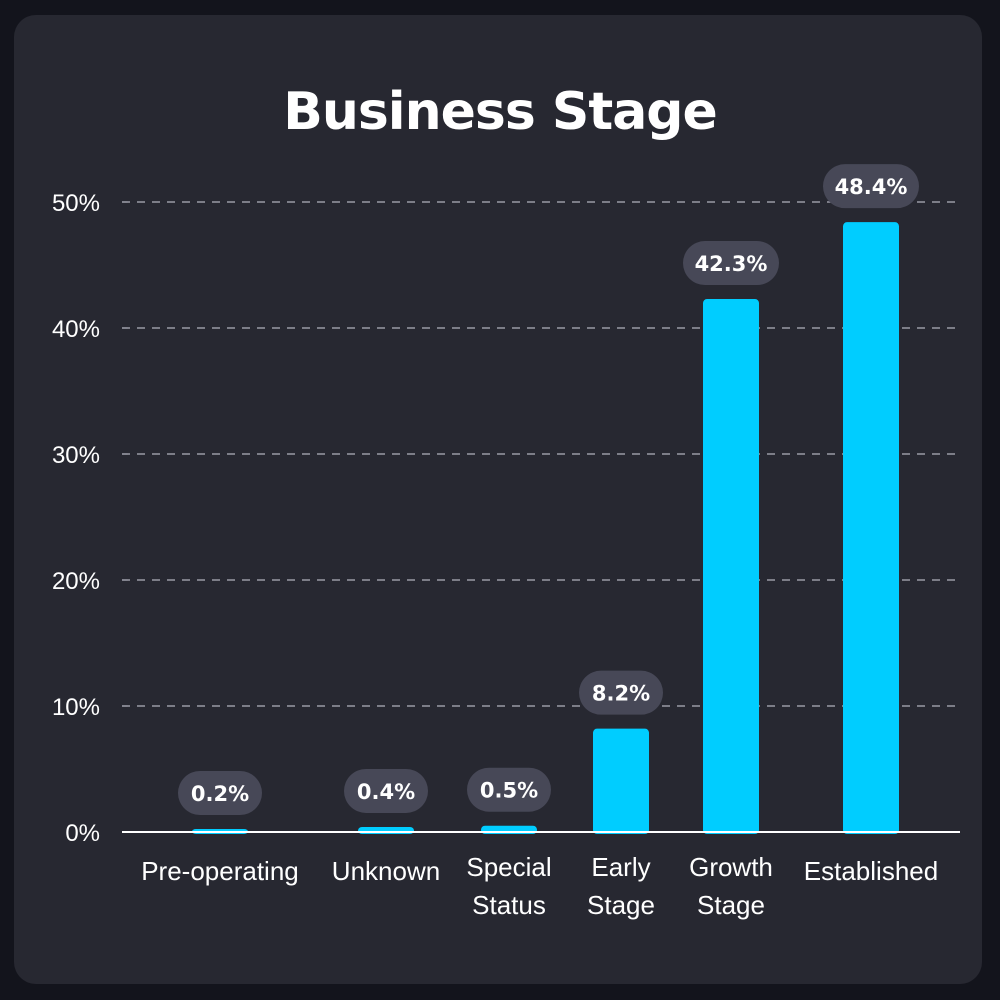 The width and height of the screenshot is (1000, 1000). What do you see at coordinates (76, 707) in the screenshot?
I see `y-tick-label: 10%` at bounding box center [76, 707].